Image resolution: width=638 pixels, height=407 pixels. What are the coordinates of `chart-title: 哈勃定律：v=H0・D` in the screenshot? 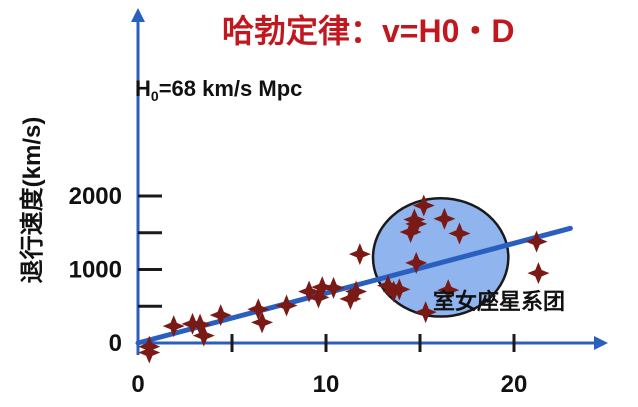 It's located at (368, 31).